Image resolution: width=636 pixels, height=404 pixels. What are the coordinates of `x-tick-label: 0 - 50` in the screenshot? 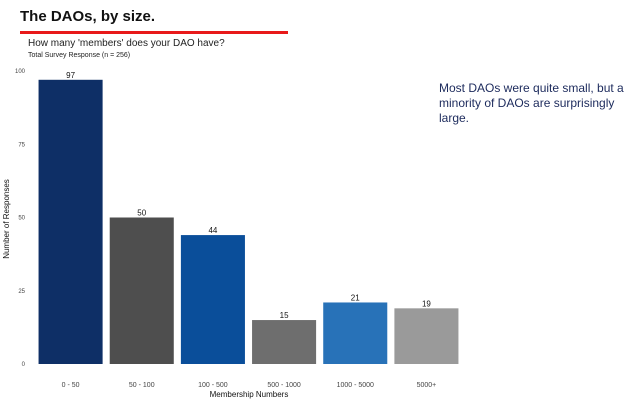 It's located at (71, 385).